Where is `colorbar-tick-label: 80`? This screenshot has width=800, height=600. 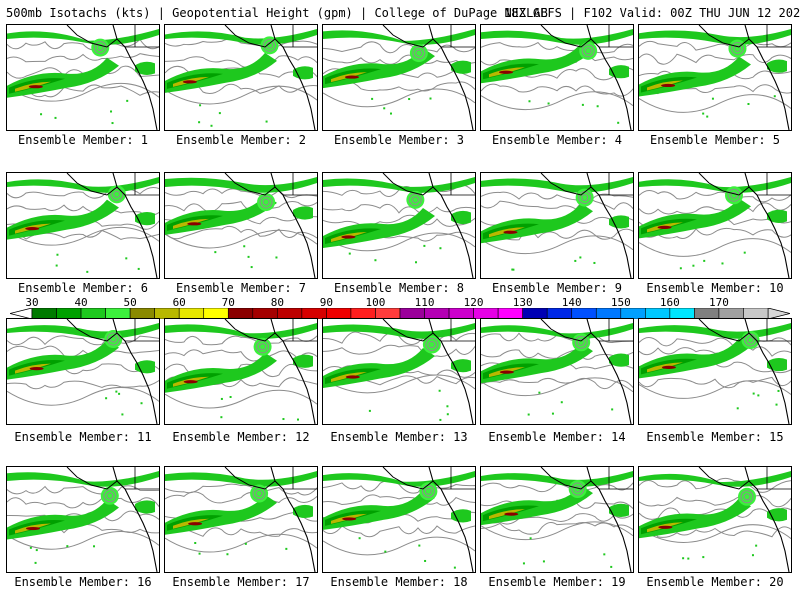 colorbar-tick-label: 80 is located at coordinates (277, 302).